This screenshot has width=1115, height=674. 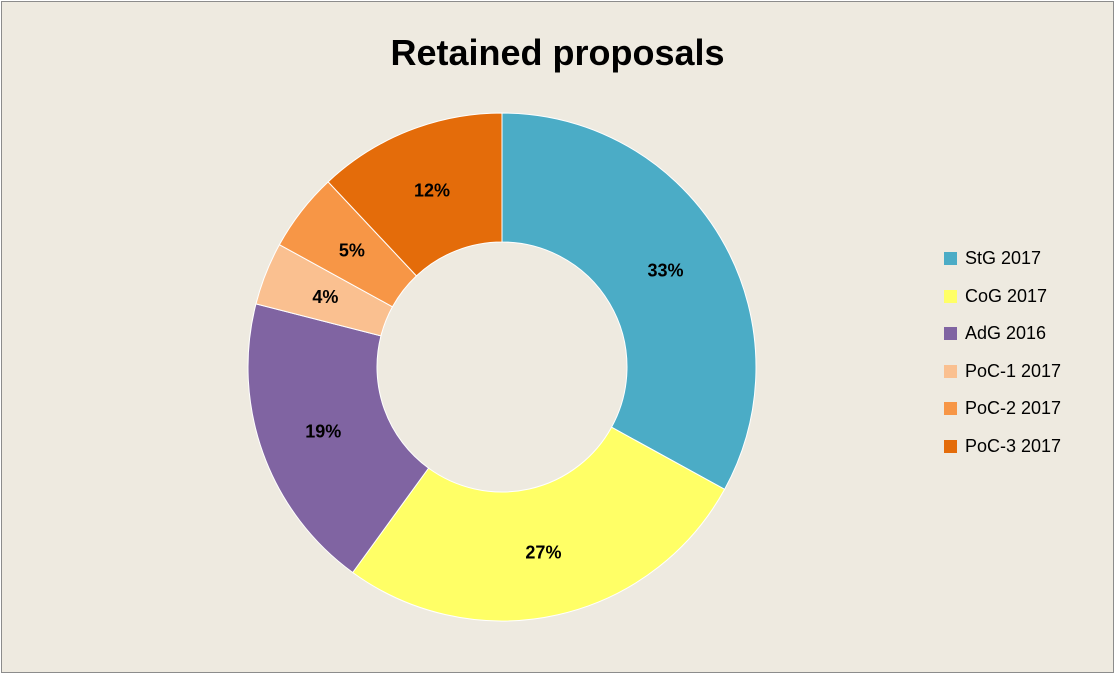 I want to click on legend-label: PoC-1 2017, so click(x=1013, y=370).